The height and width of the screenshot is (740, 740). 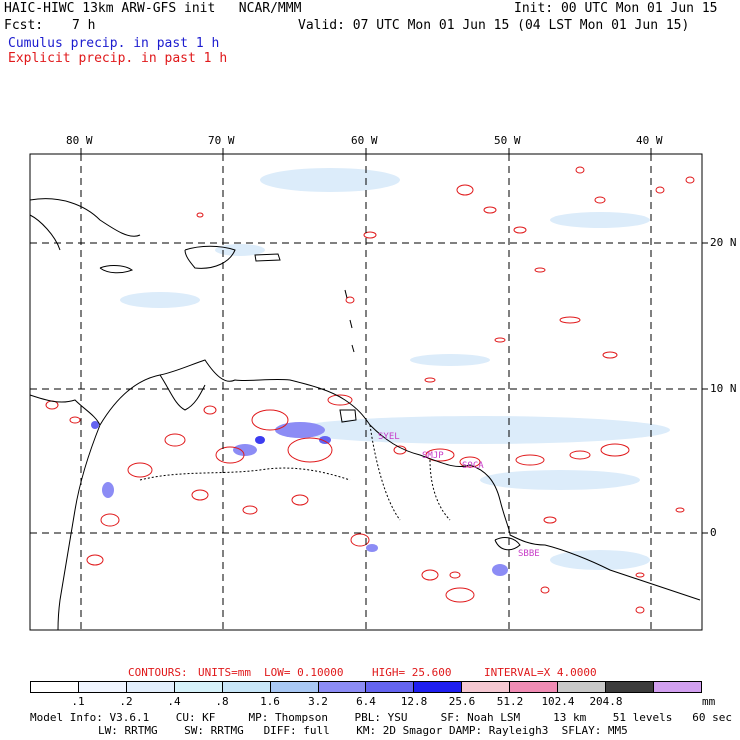 What do you see at coordinates (713, 532) in the screenshot?
I see `lat-label-0: 0` at bounding box center [713, 532].